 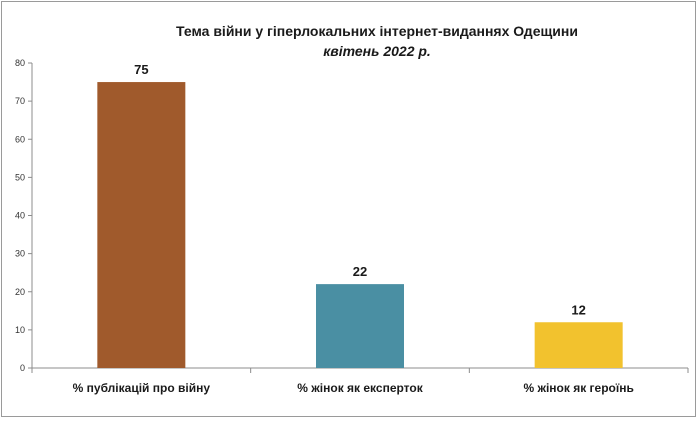 What do you see at coordinates (20, 139) in the screenshot?
I see `y-tick-label: 60` at bounding box center [20, 139].